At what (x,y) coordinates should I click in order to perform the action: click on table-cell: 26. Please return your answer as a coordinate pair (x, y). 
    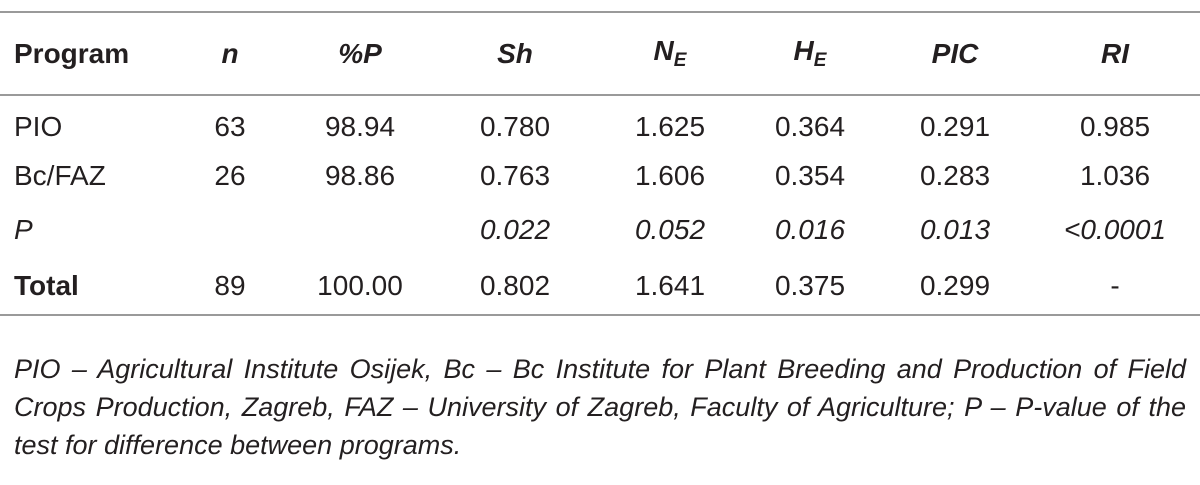
    Looking at the image, I should click on (230, 175).